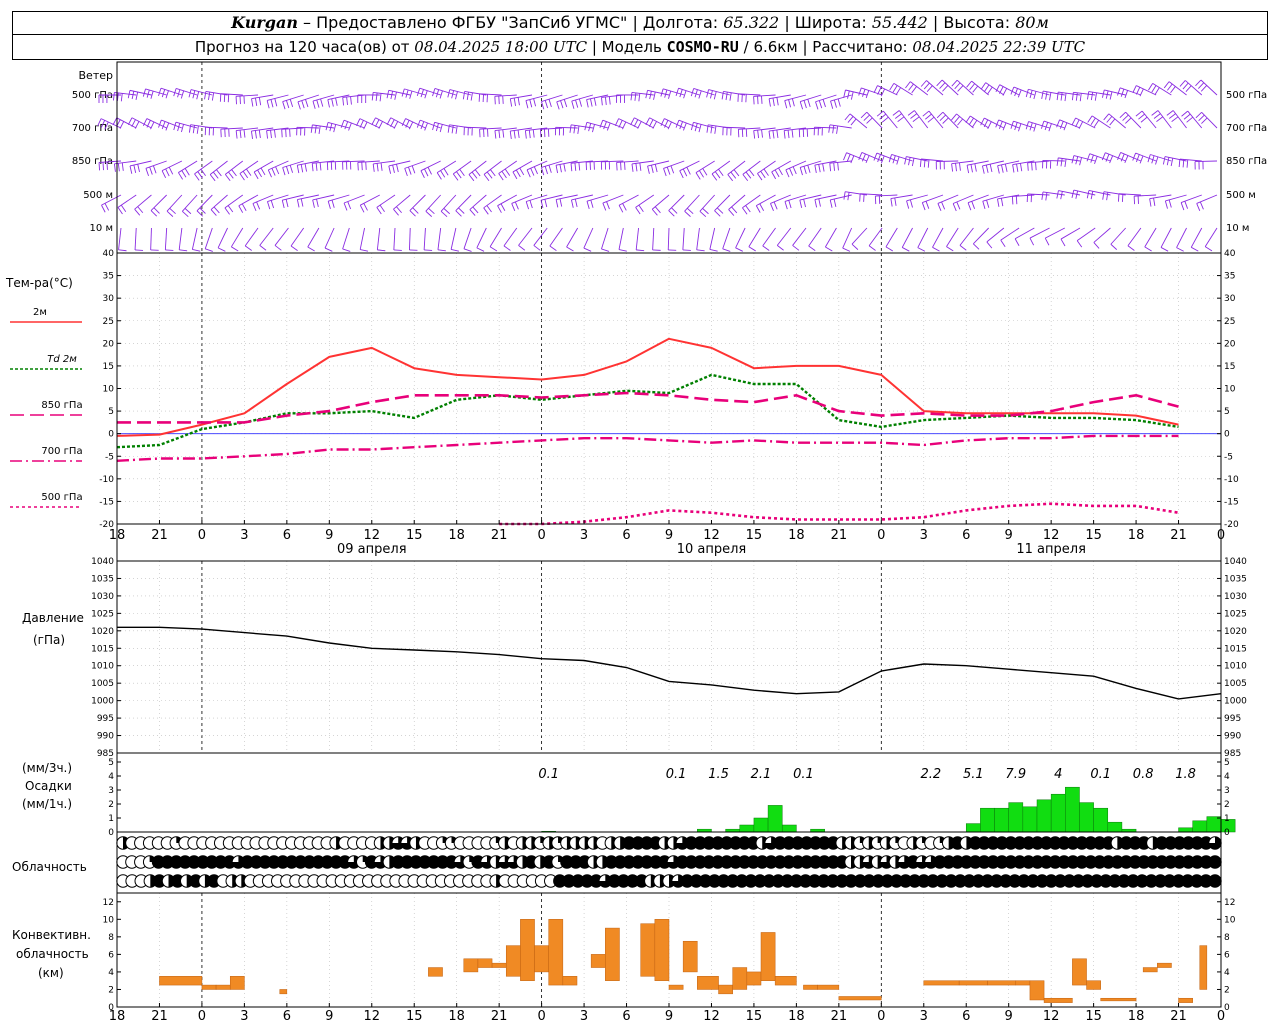 The image size is (1280, 1024). Describe the element at coordinates (105, 719) in the screenshot. I see `y-tick-label: 995` at that location.